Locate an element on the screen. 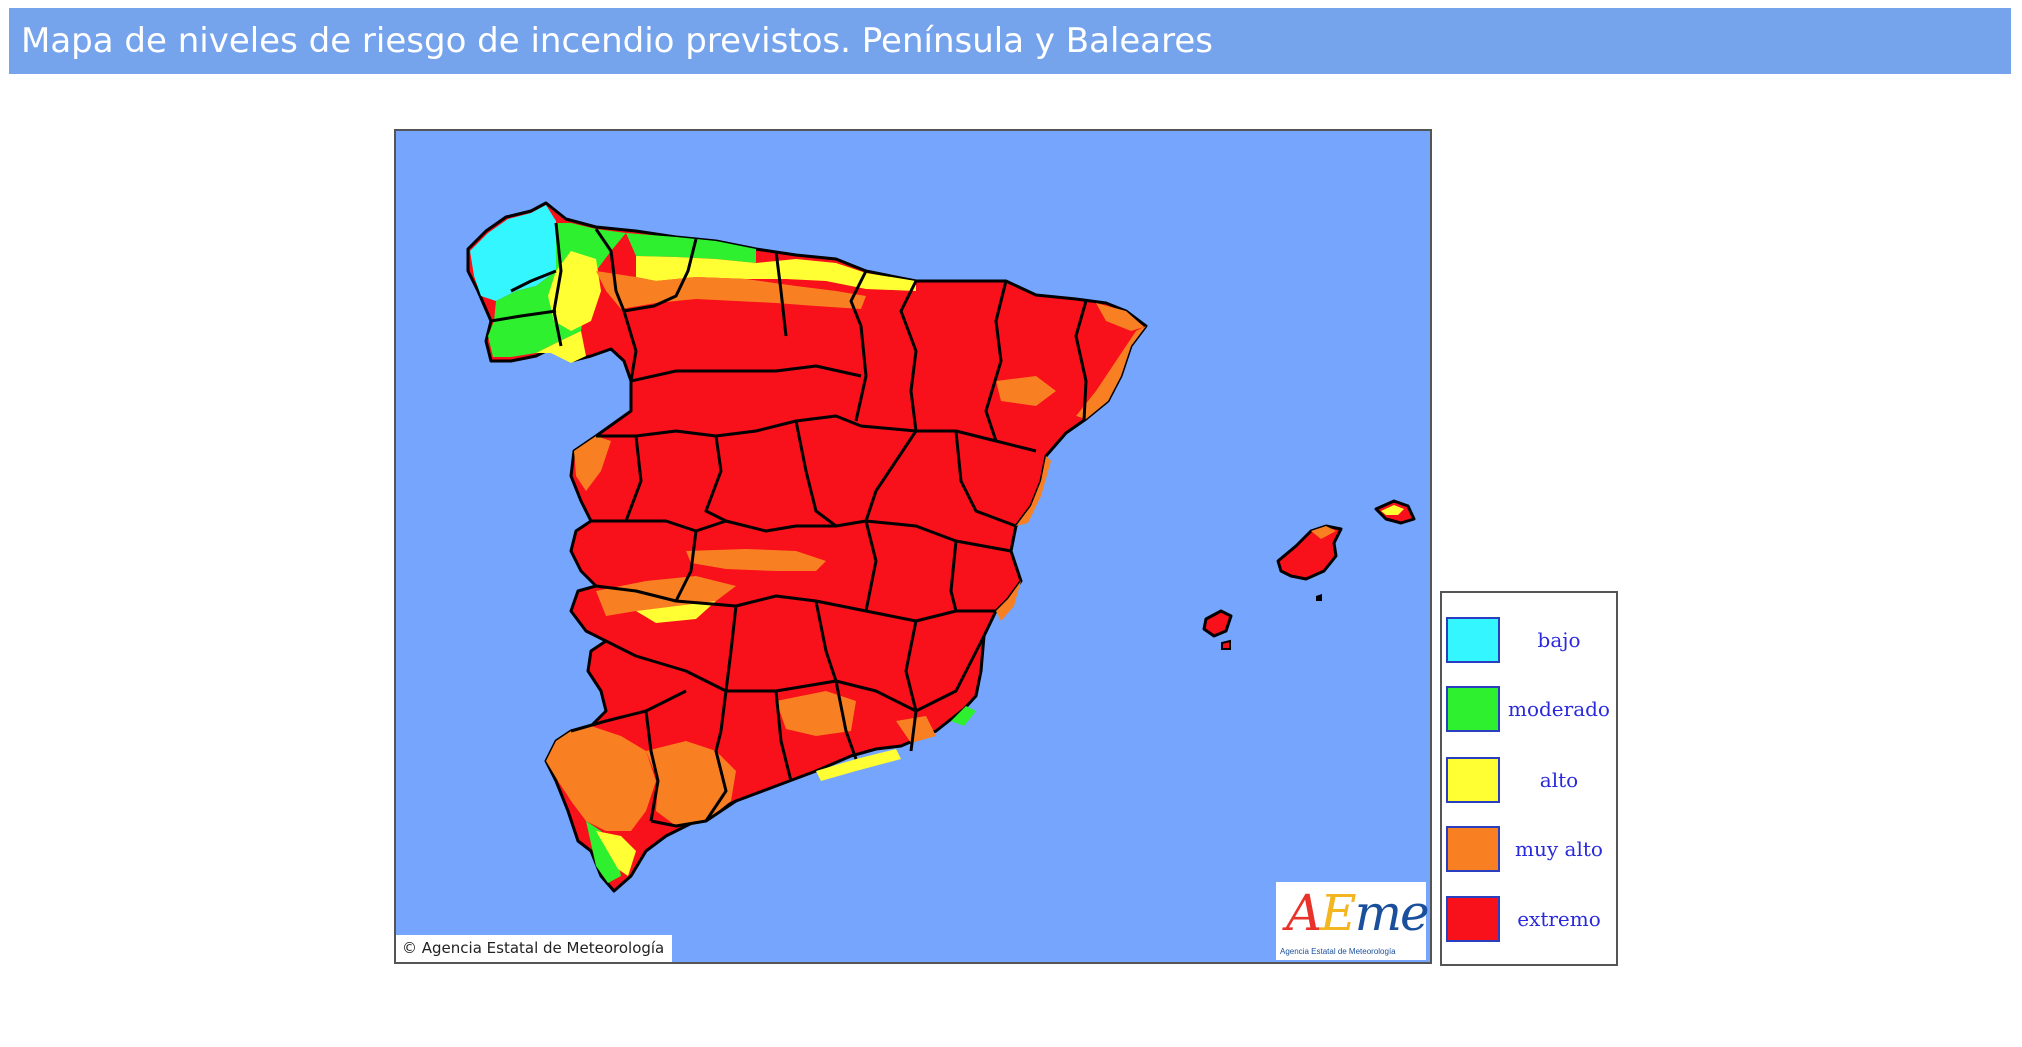  extremadura-very-high-risk is located at coordinates (666, 596).